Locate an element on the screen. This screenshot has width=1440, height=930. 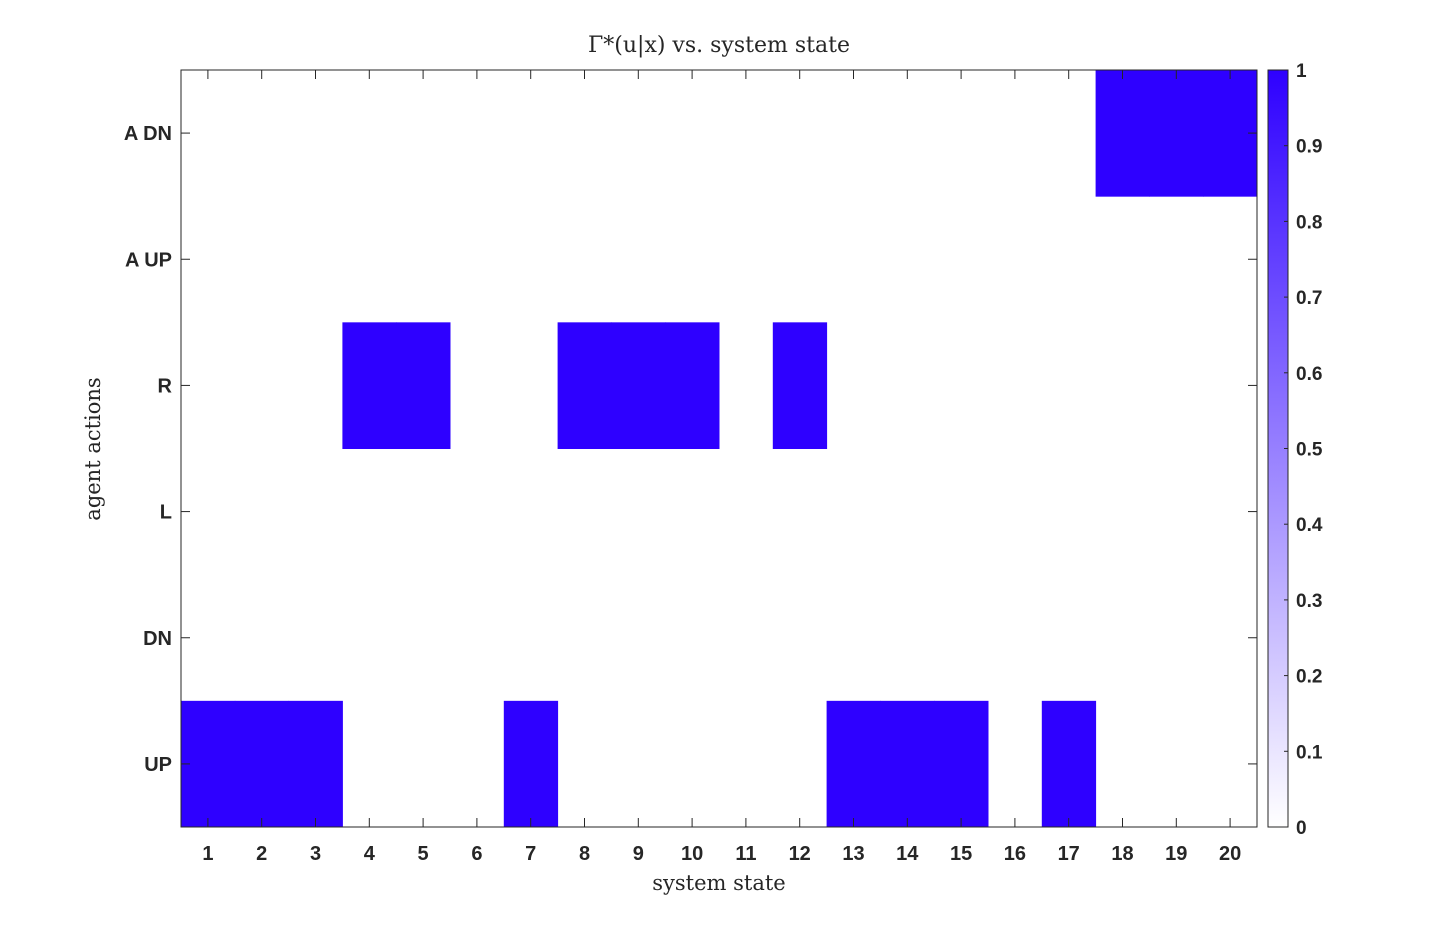
x-tick-label: 9 is located at coordinates (638, 854).